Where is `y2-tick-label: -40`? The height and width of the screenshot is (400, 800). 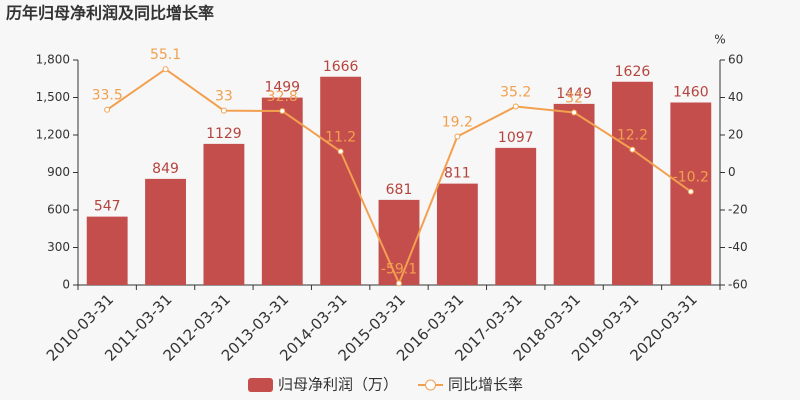 y2-tick-label: -40 is located at coordinates (738, 247).